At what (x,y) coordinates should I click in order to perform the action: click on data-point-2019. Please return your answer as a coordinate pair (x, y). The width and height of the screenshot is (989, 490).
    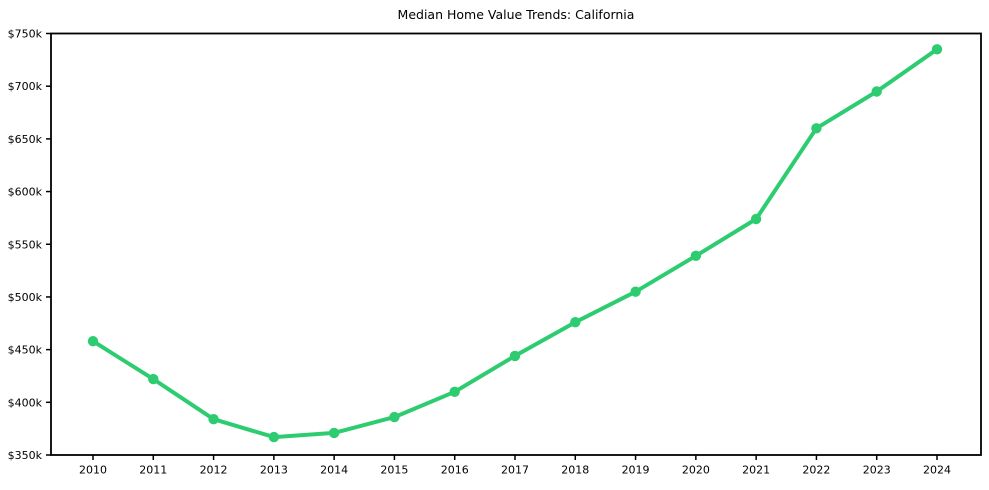
    Looking at the image, I should click on (635, 291).